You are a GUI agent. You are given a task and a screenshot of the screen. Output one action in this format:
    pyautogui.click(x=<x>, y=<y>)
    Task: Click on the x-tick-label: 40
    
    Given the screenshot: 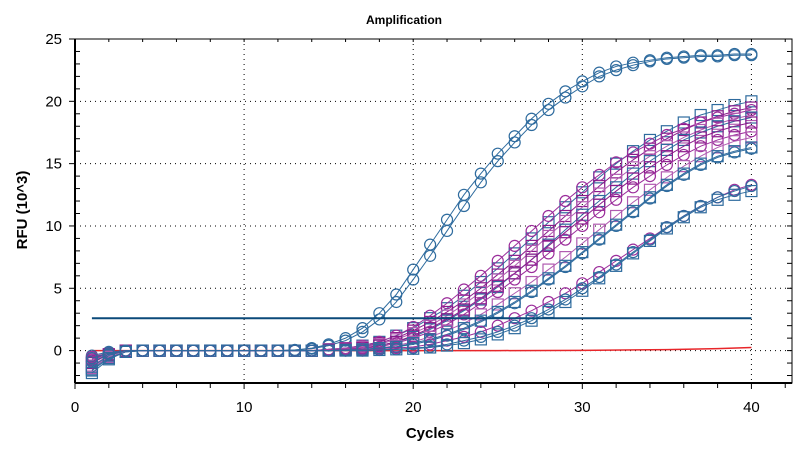 What is the action you would take?
    pyautogui.click(x=751, y=407)
    